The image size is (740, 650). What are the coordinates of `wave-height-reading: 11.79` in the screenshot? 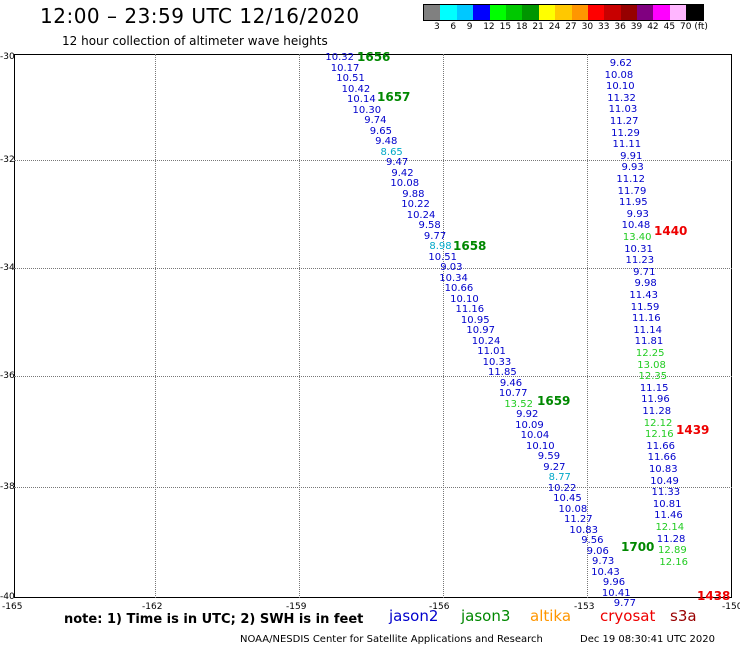 It's located at (632, 191).